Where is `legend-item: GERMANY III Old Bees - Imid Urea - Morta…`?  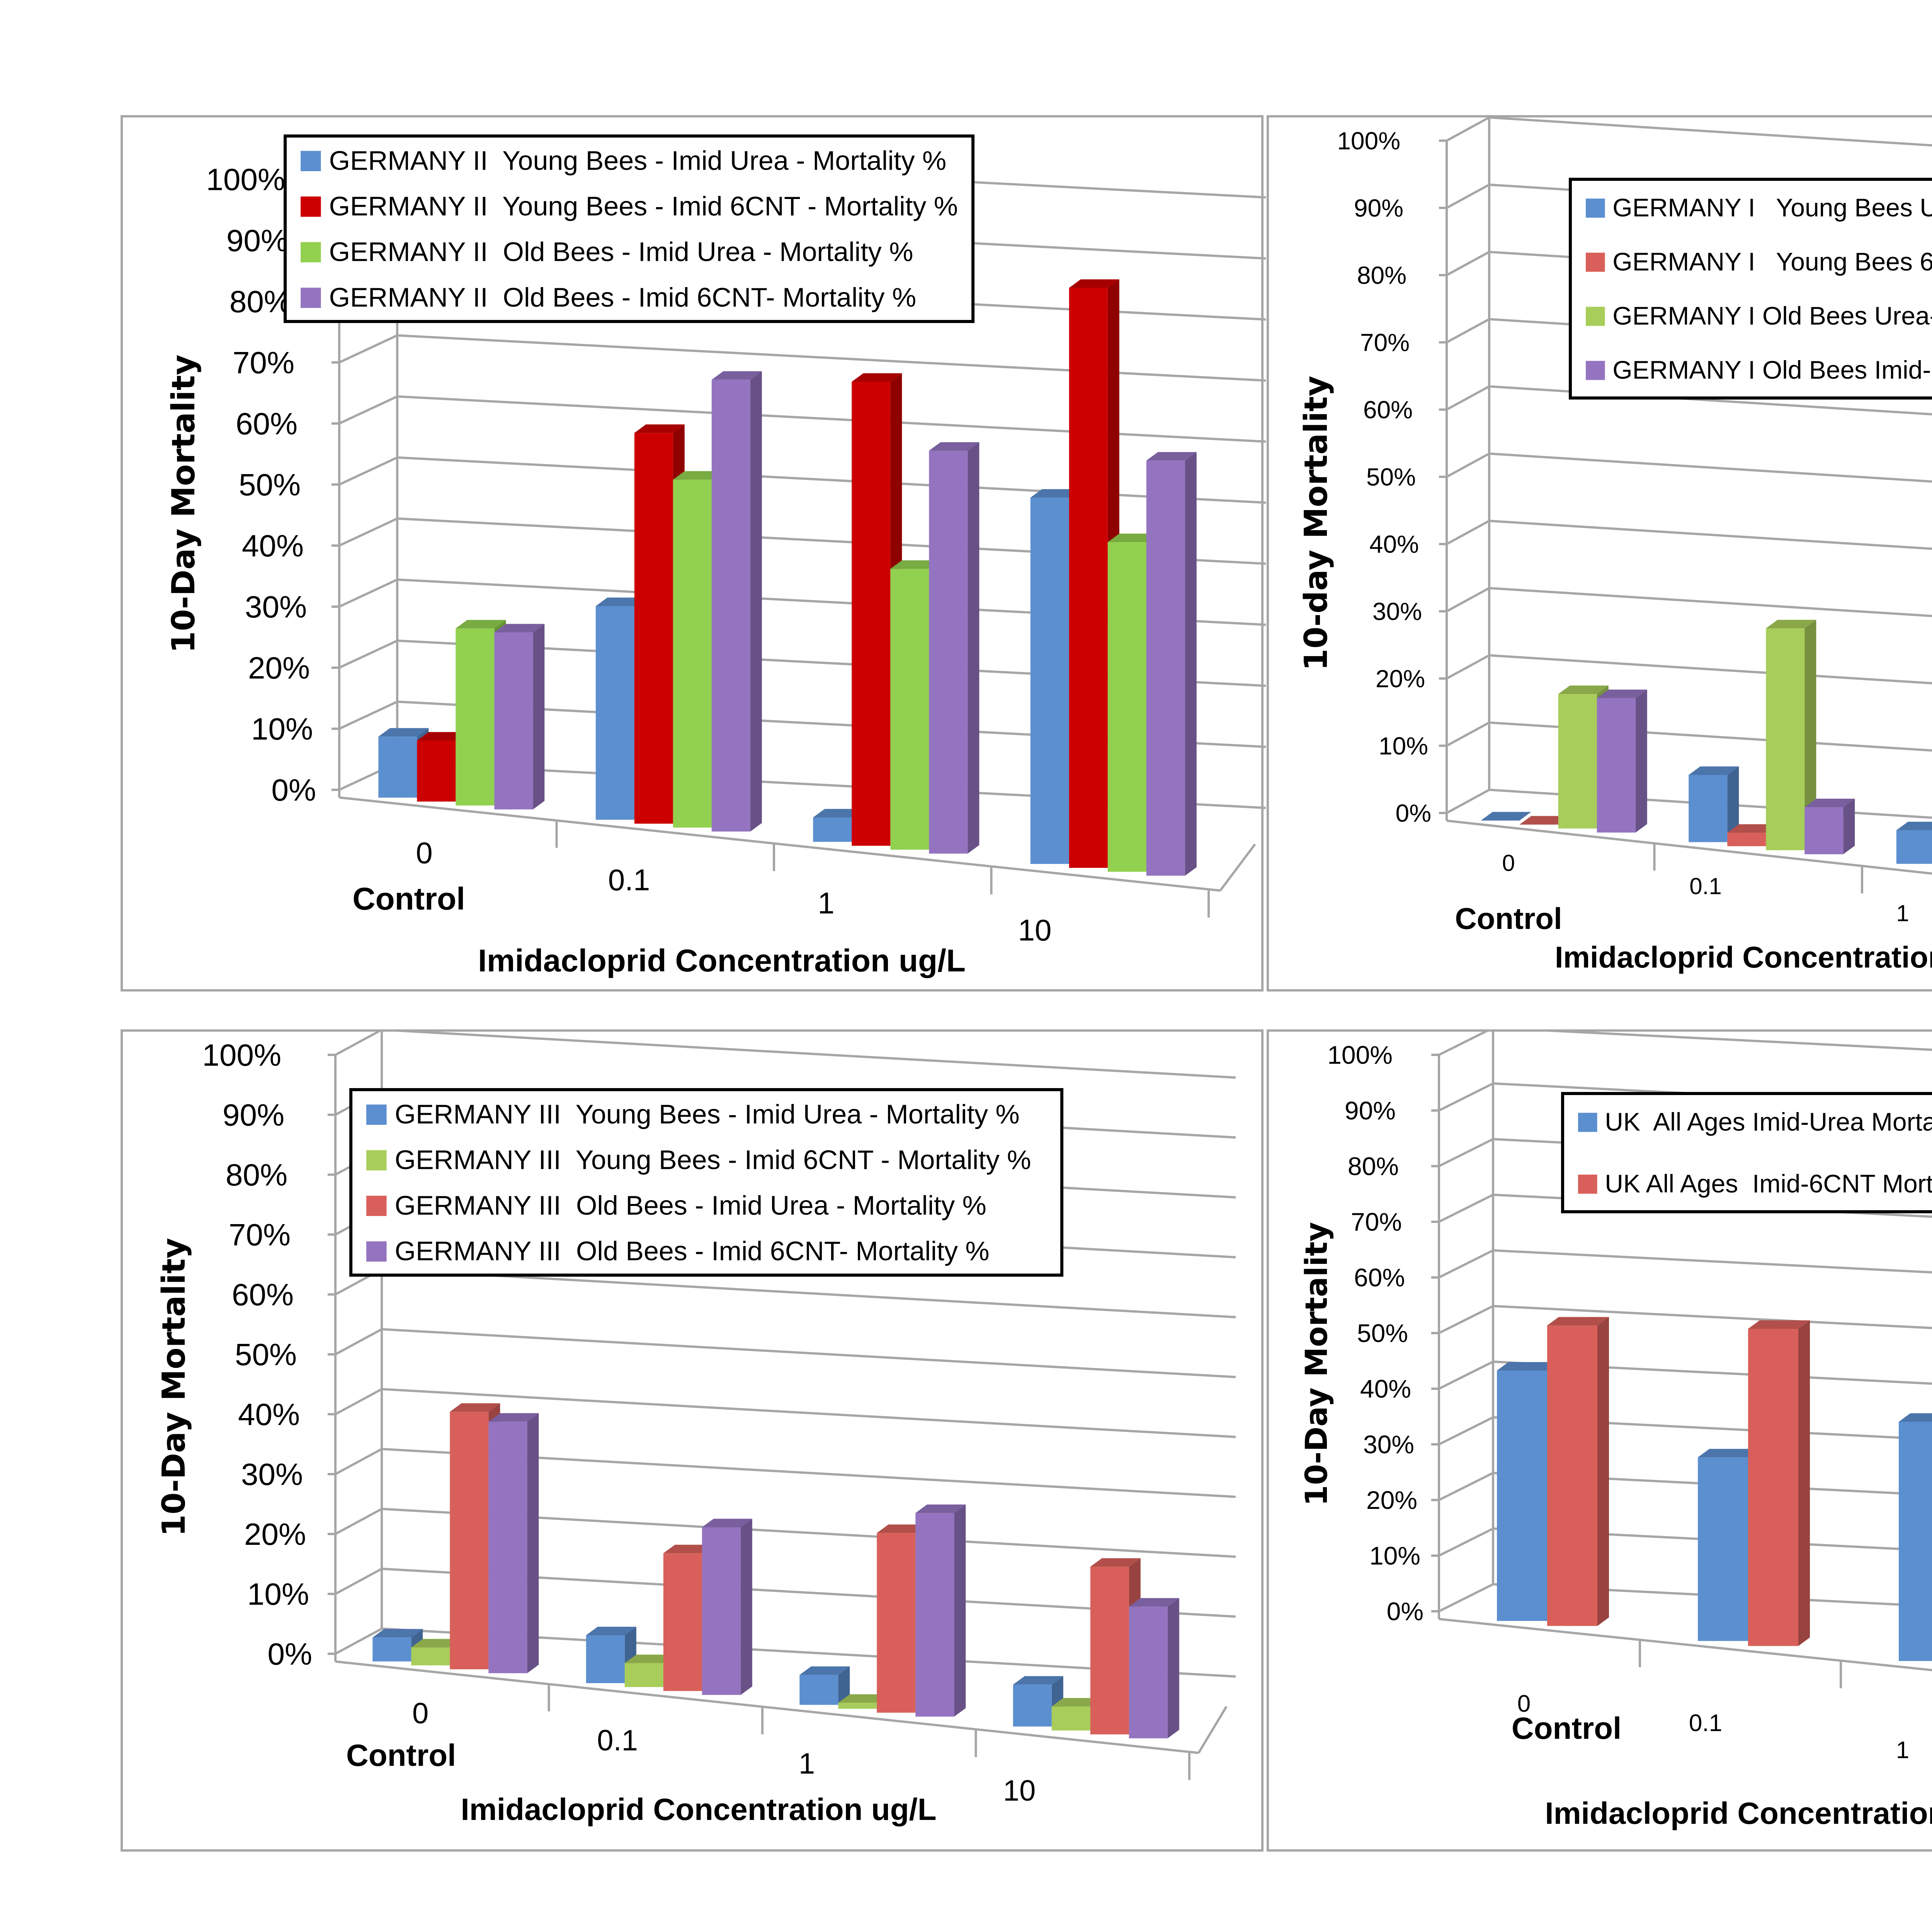
legend-item: GERMANY III Old Bees - Imid Urea - Morta… is located at coordinates (676, 1205).